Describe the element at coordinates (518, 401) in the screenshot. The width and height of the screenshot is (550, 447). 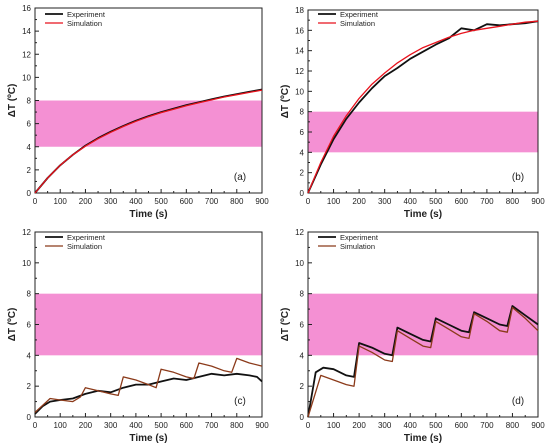
I see `panel-label: (d)` at that location.